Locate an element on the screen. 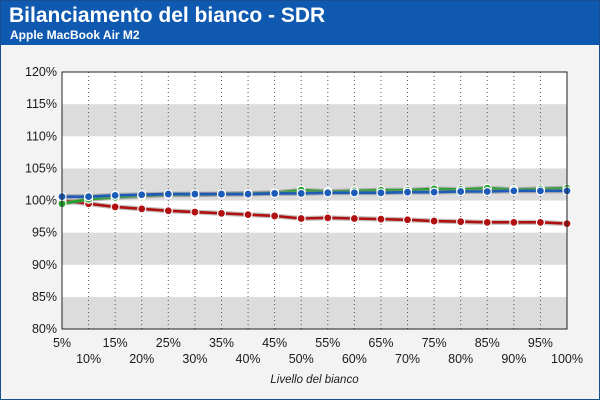 The height and width of the screenshot is (400, 600). x-tick-label: 35% is located at coordinates (221, 343).